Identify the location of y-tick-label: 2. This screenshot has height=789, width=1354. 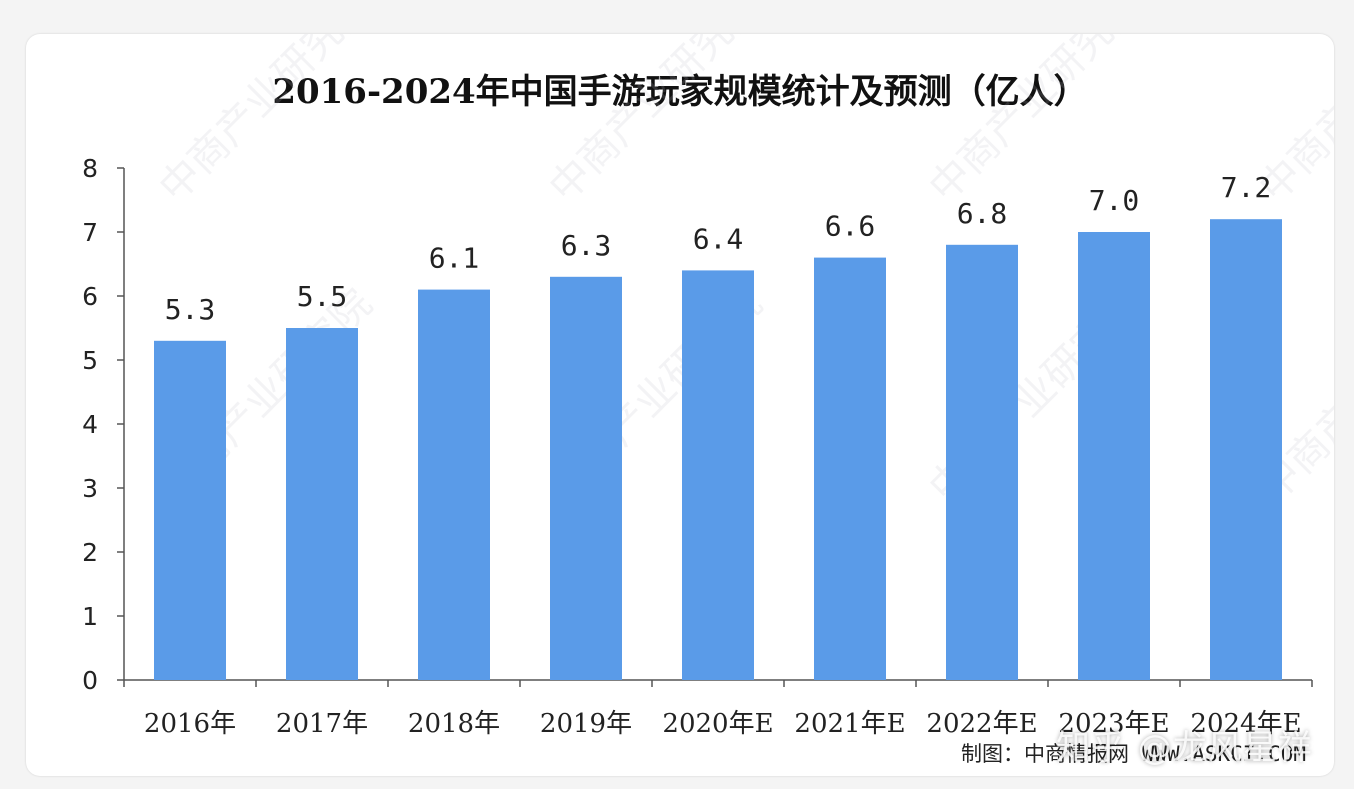
(90, 552).